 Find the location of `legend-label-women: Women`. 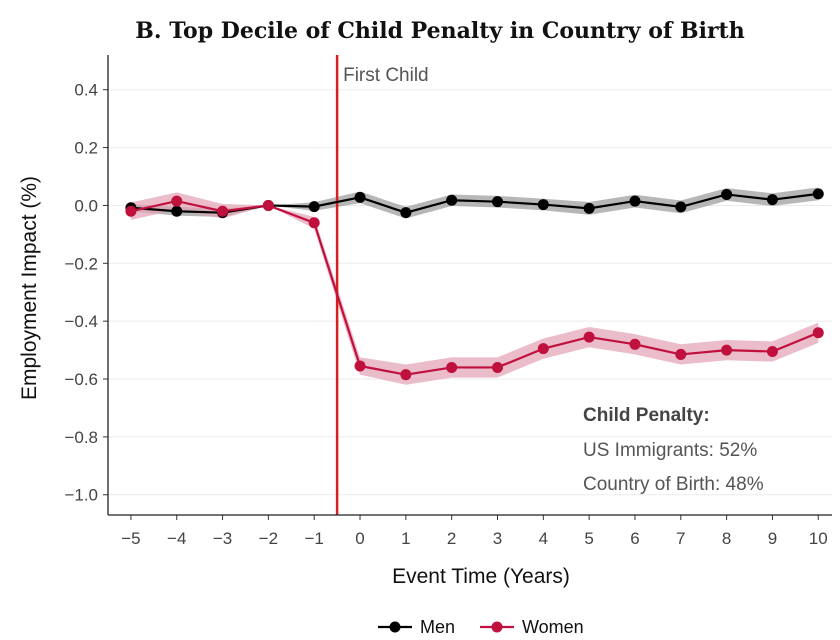

legend-label-women: Women is located at coordinates (553, 627).